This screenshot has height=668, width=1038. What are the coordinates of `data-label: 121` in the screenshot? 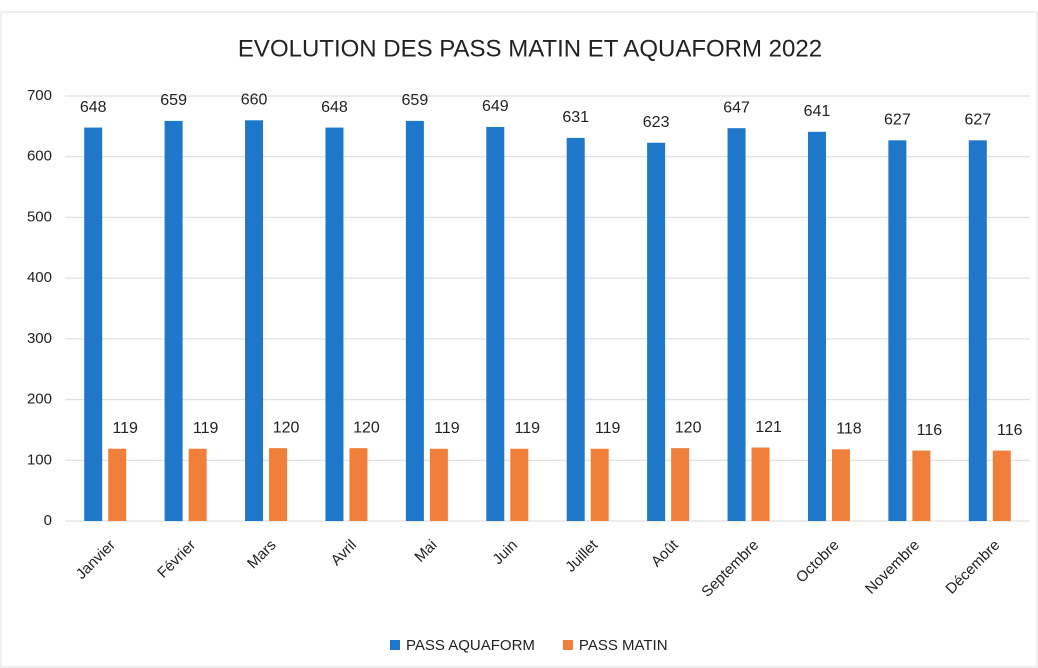 It's located at (768, 427).